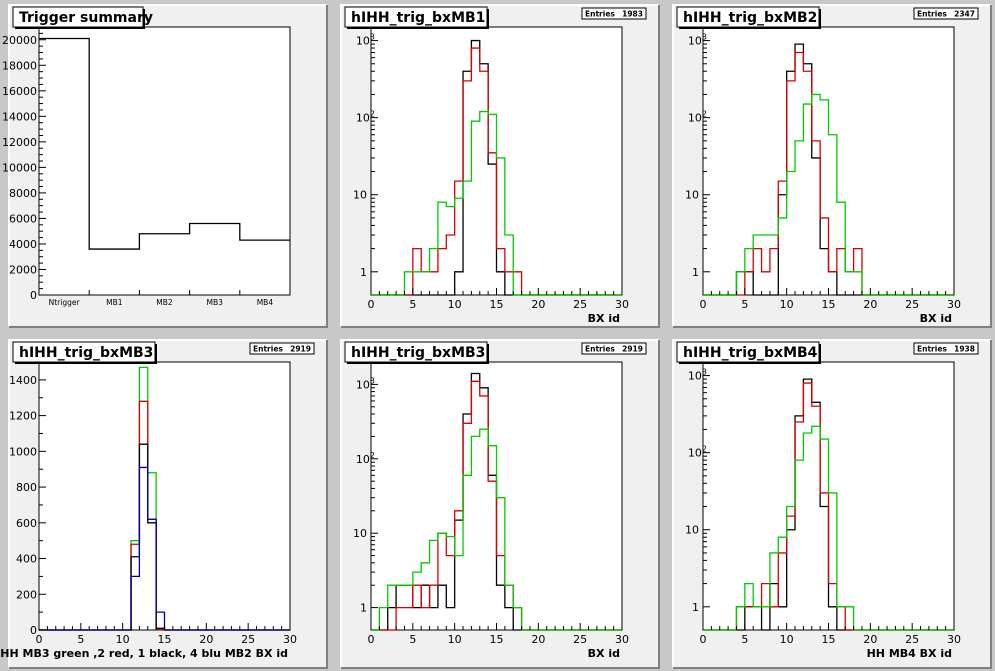 This screenshot has width=995, height=671. I want to click on y-tick-label: 1200, so click(23, 416).